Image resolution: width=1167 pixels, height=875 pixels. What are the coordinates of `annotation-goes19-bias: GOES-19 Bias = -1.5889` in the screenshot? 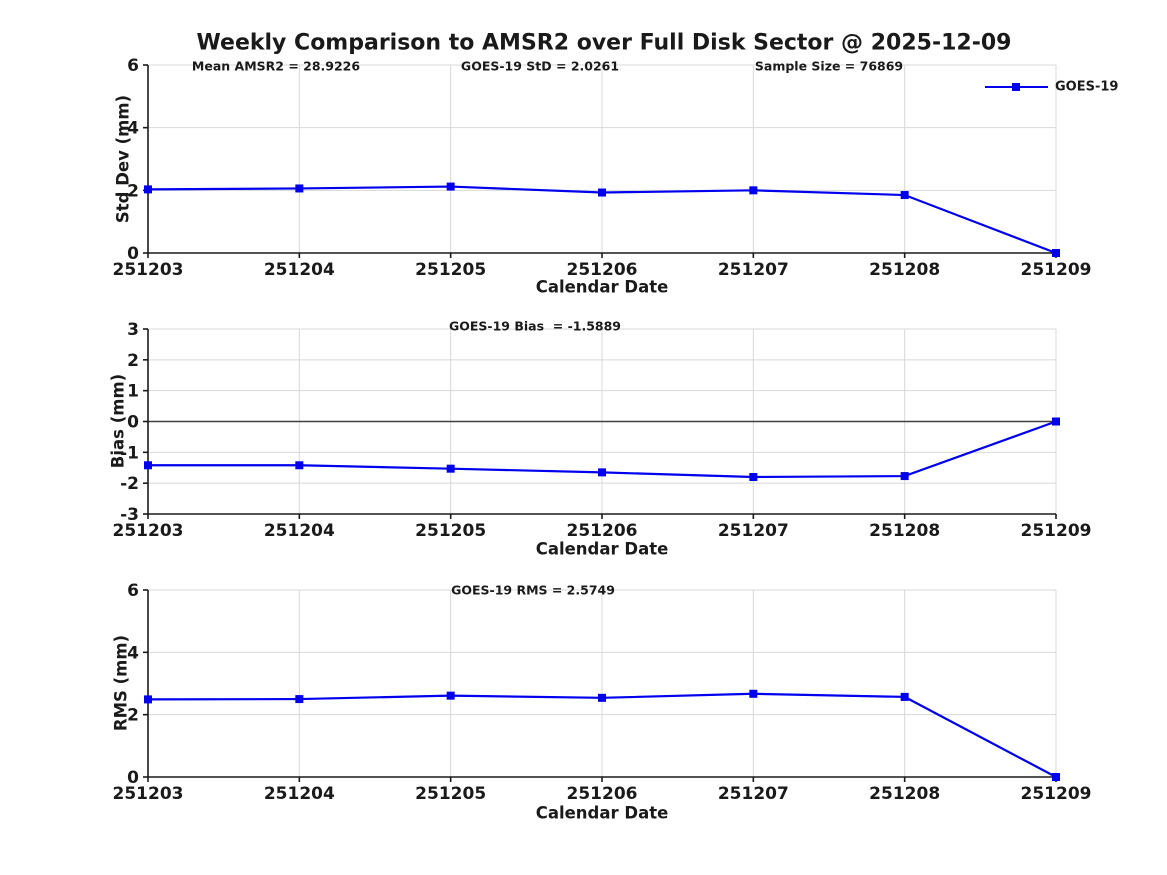 It's located at (535, 326).